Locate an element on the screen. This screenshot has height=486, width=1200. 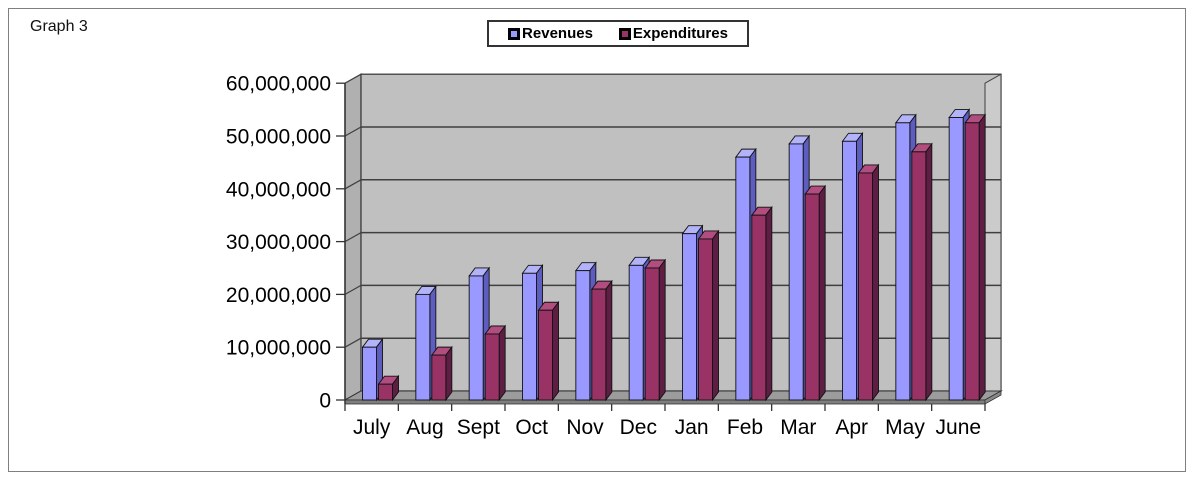
x-axis-label-may: May is located at coordinates (905, 427).